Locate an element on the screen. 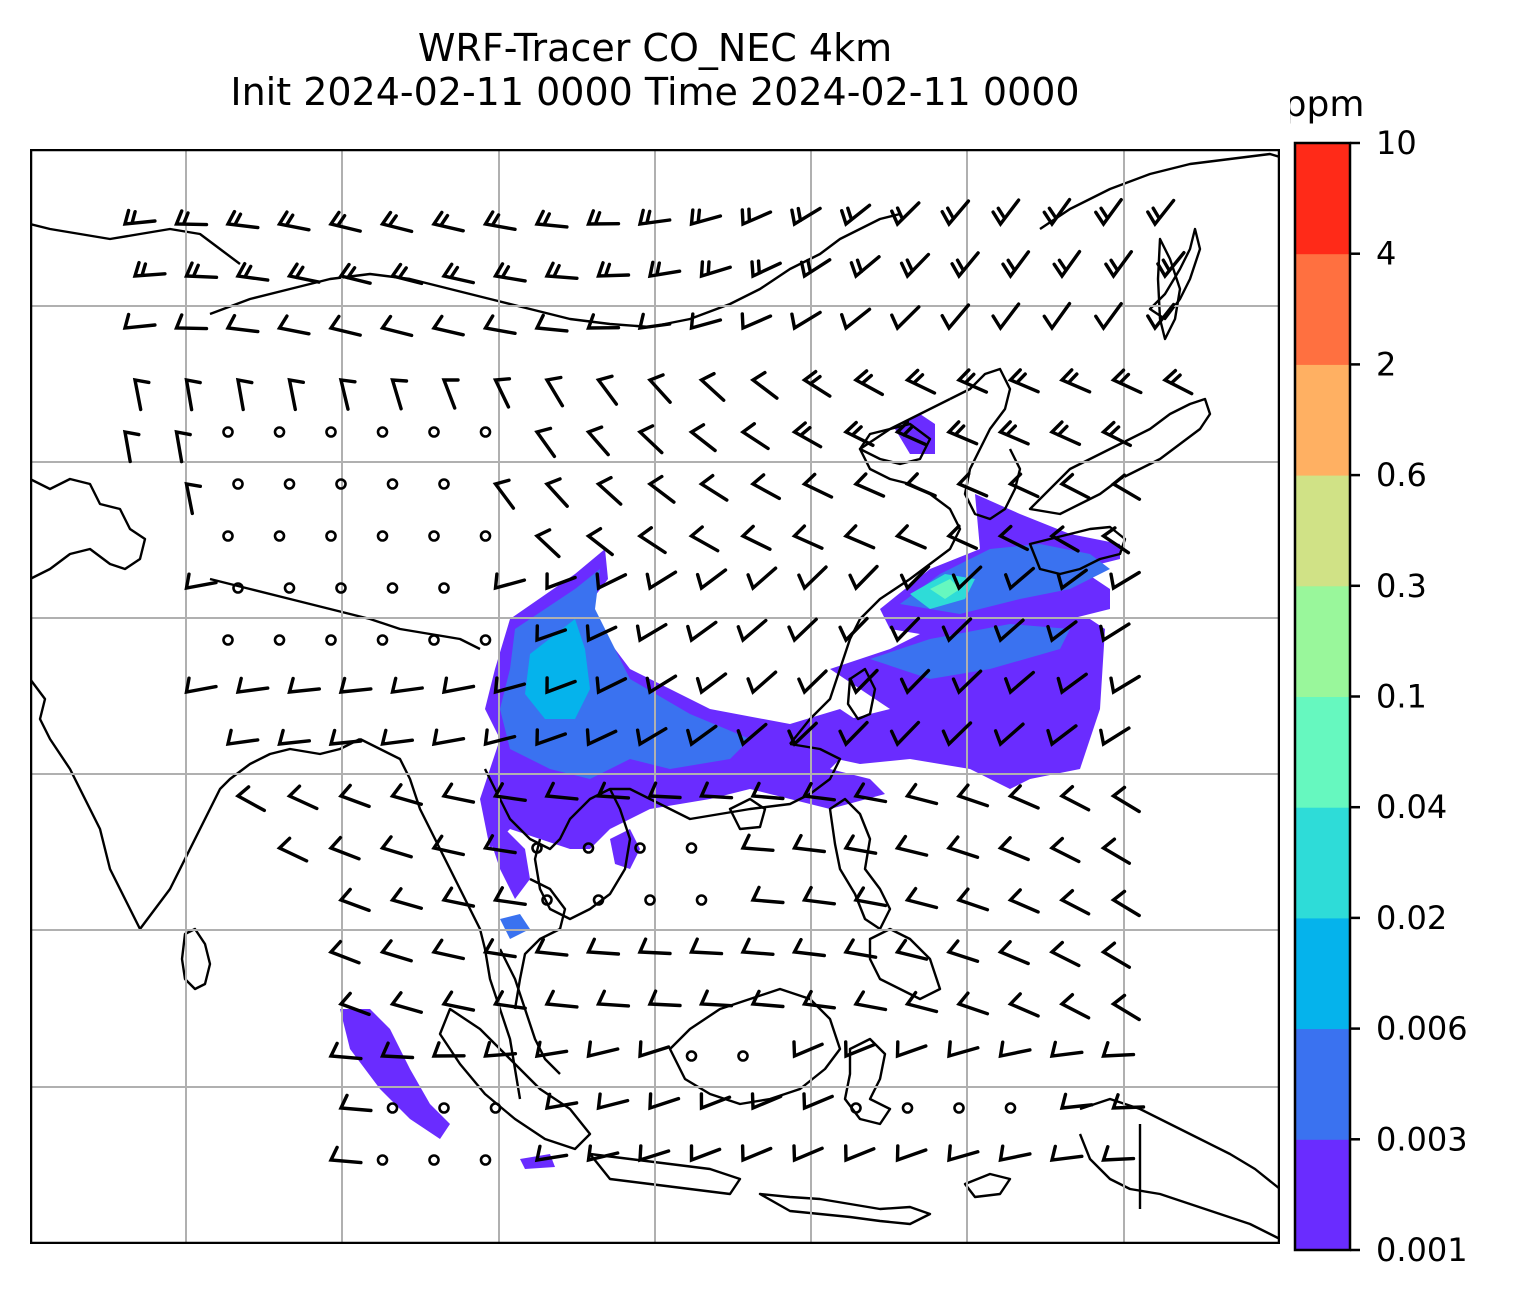 Image resolution: width=1528 pixels, height=1306 pixels. border-russia is located at coordinates (135, 243).